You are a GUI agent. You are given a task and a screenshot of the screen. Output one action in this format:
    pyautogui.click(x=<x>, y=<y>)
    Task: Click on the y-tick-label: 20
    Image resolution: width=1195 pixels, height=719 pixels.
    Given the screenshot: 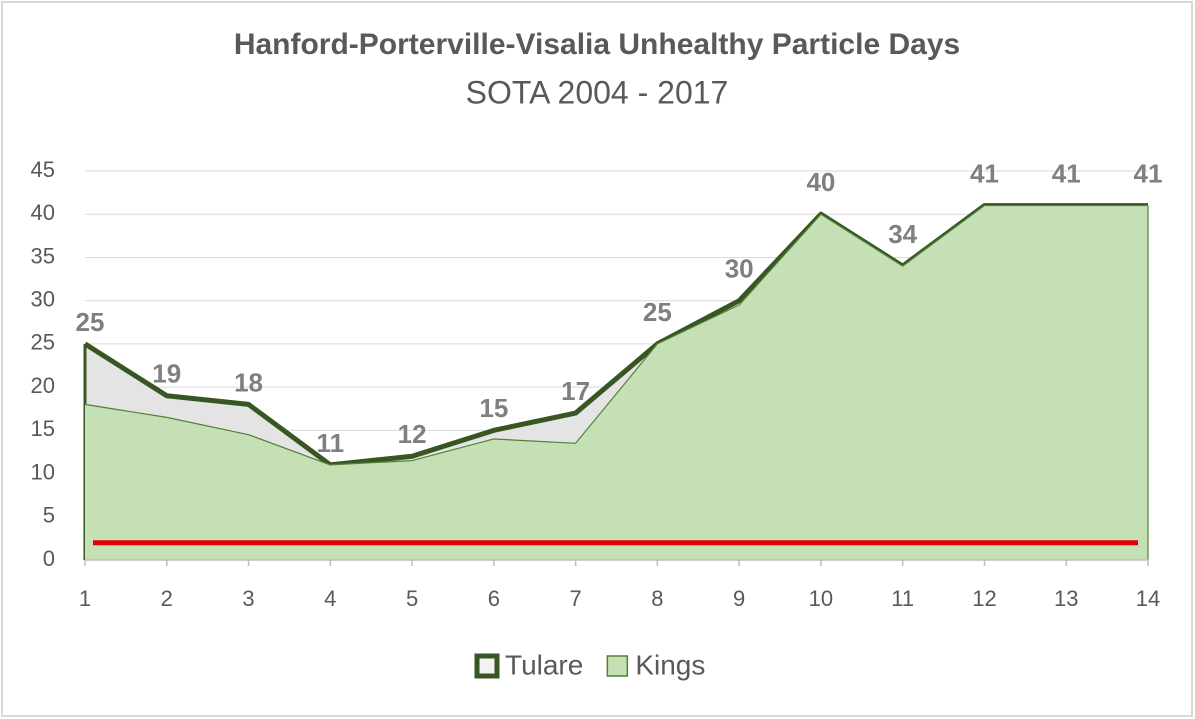 What is the action you would take?
    pyautogui.click(x=43, y=385)
    